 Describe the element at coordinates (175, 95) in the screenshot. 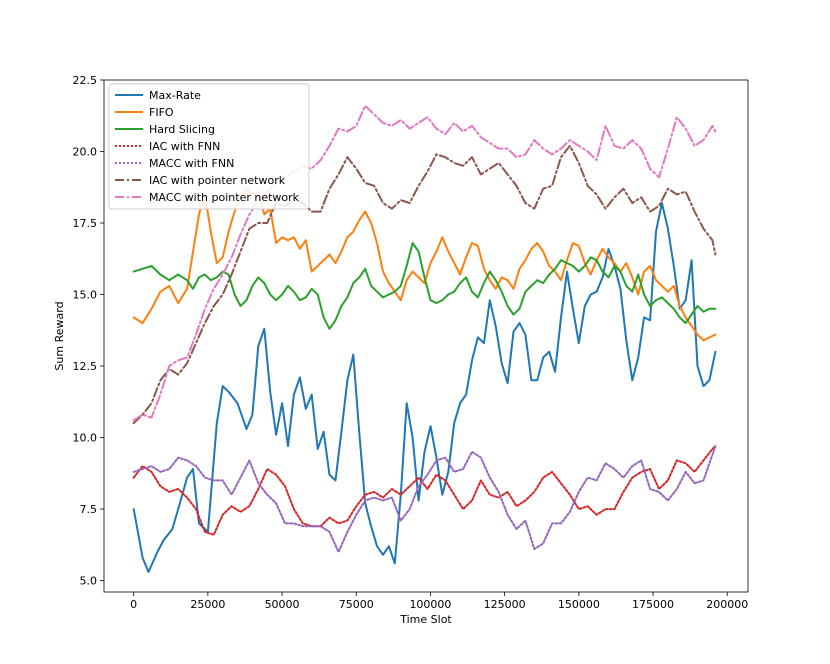

I see `legend-label: Max-Rate` at that location.